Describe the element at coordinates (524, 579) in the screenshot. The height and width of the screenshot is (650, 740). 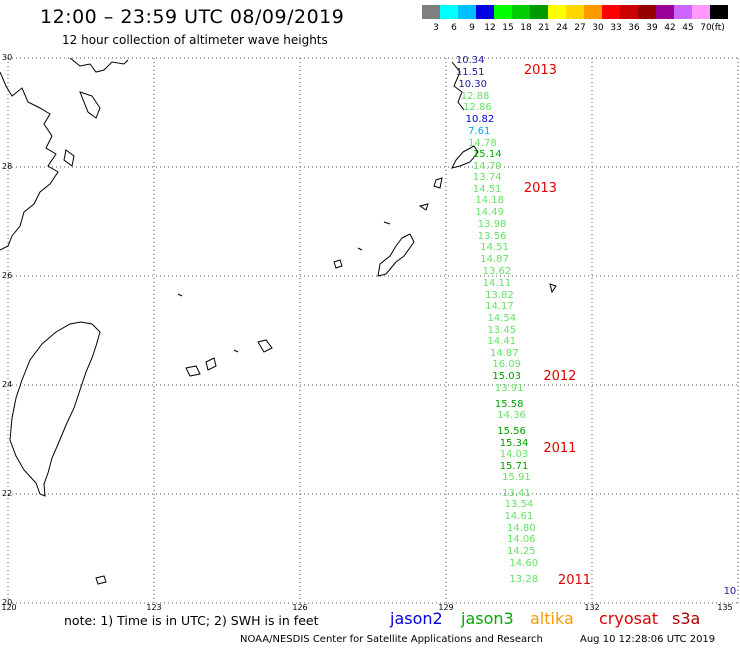
I see `swh-reading: 13.28` at that location.